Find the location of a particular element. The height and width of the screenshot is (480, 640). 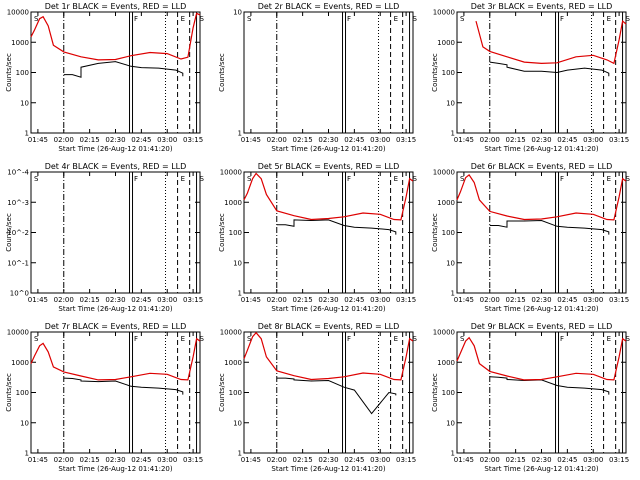

chart-title: Det 1r BLACK = Events, RED = LLD is located at coordinates (116, 6).